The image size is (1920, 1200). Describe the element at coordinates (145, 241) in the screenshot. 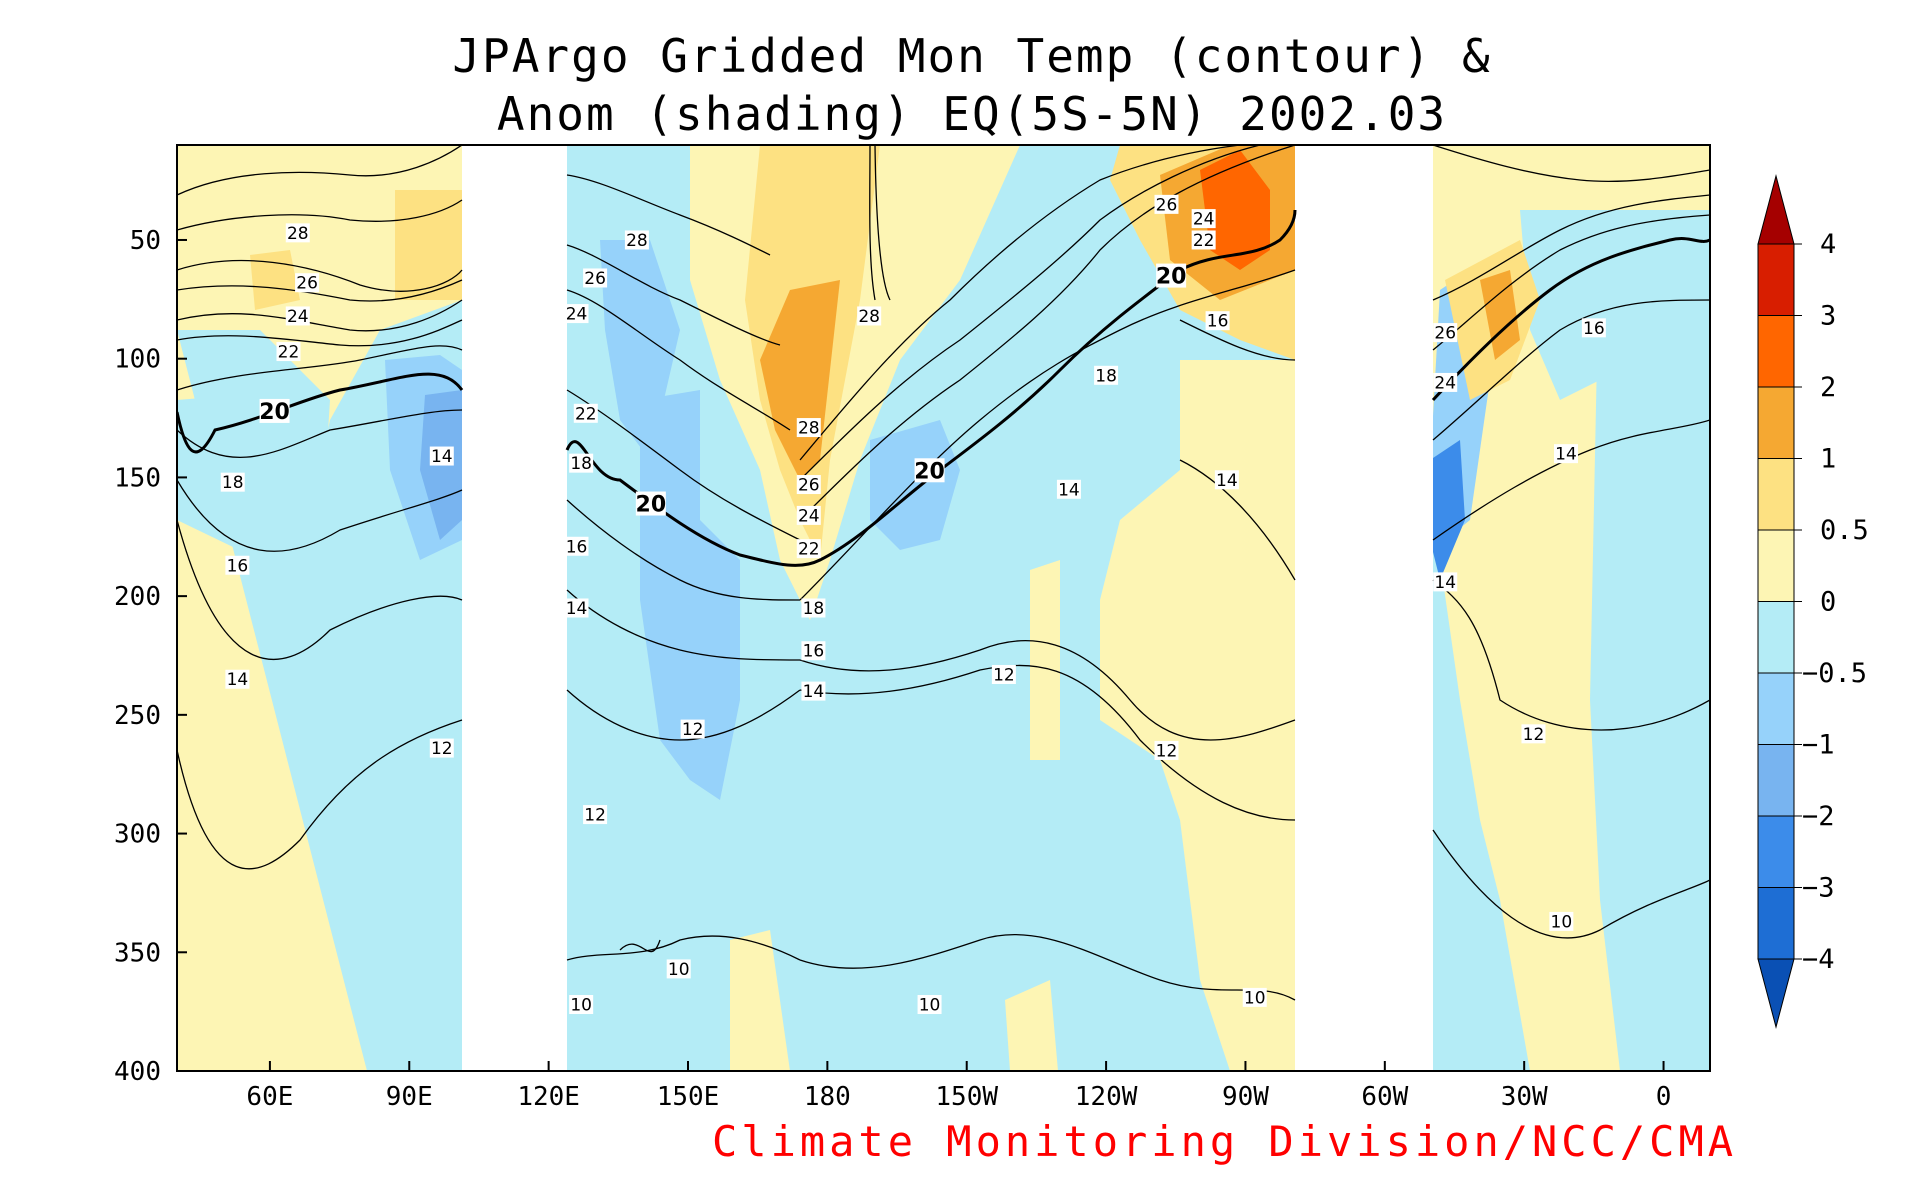

I see `y-tick-label: 50` at that location.